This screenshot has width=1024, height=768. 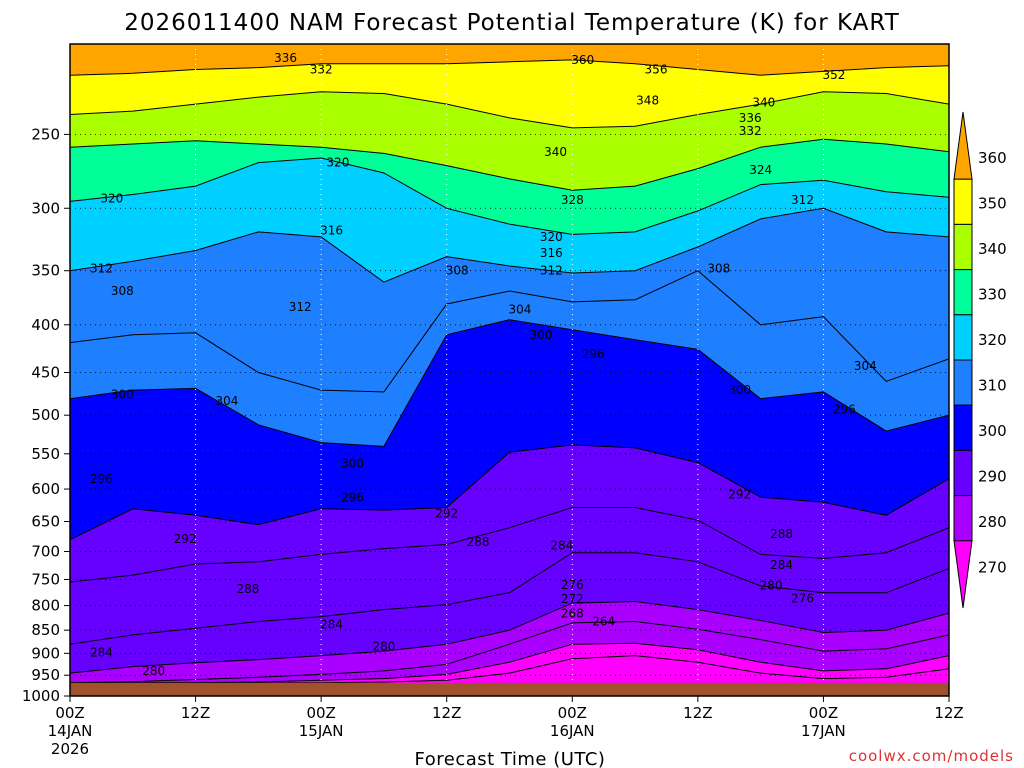 What do you see at coordinates (45, 134) in the screenshot?
I see `y-tick-label: 250` at bounding box center [45, 134].